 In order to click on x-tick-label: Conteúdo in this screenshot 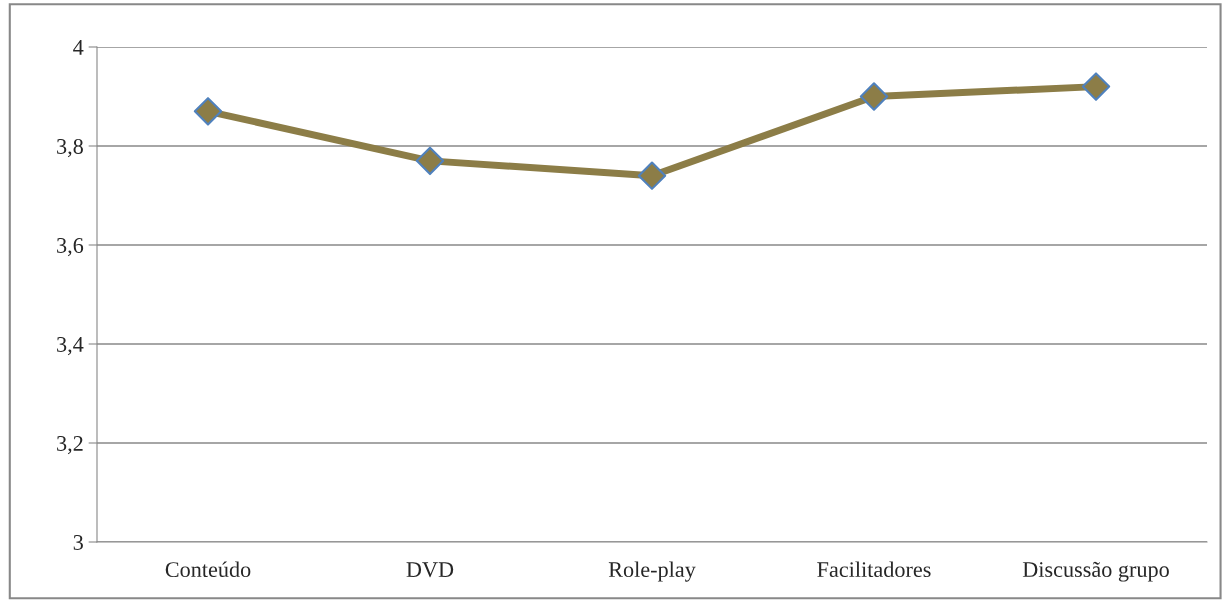, I will do `click(208, 569)`.